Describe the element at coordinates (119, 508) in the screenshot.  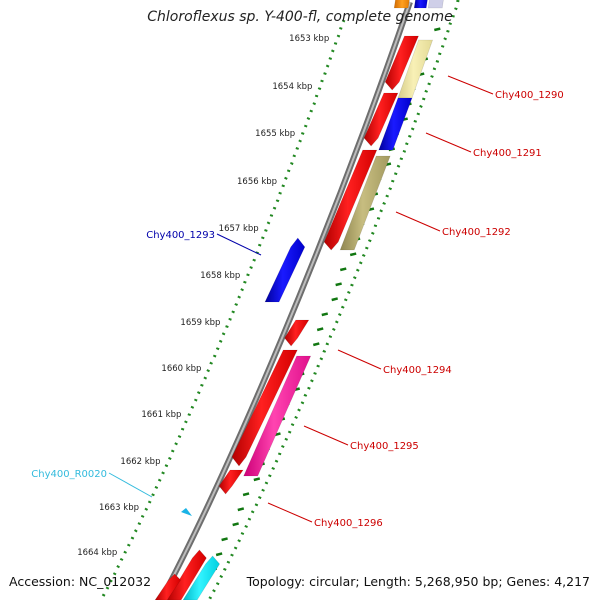
I see `ruler-tick-label: 1663 kbp` at that location.